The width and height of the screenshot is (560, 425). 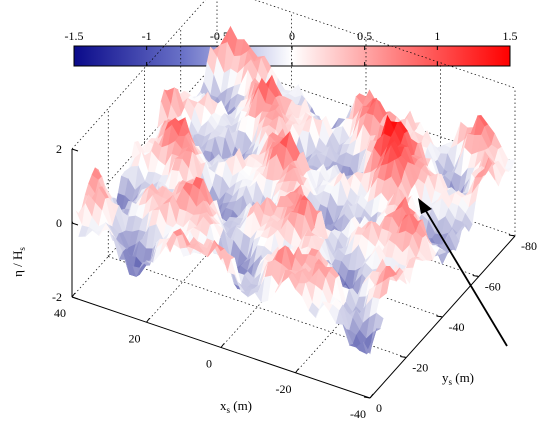 What do you see at coordinates (257, 307) in the screenshot?
I see `floor-gridline` at bounding box center [257, 307].